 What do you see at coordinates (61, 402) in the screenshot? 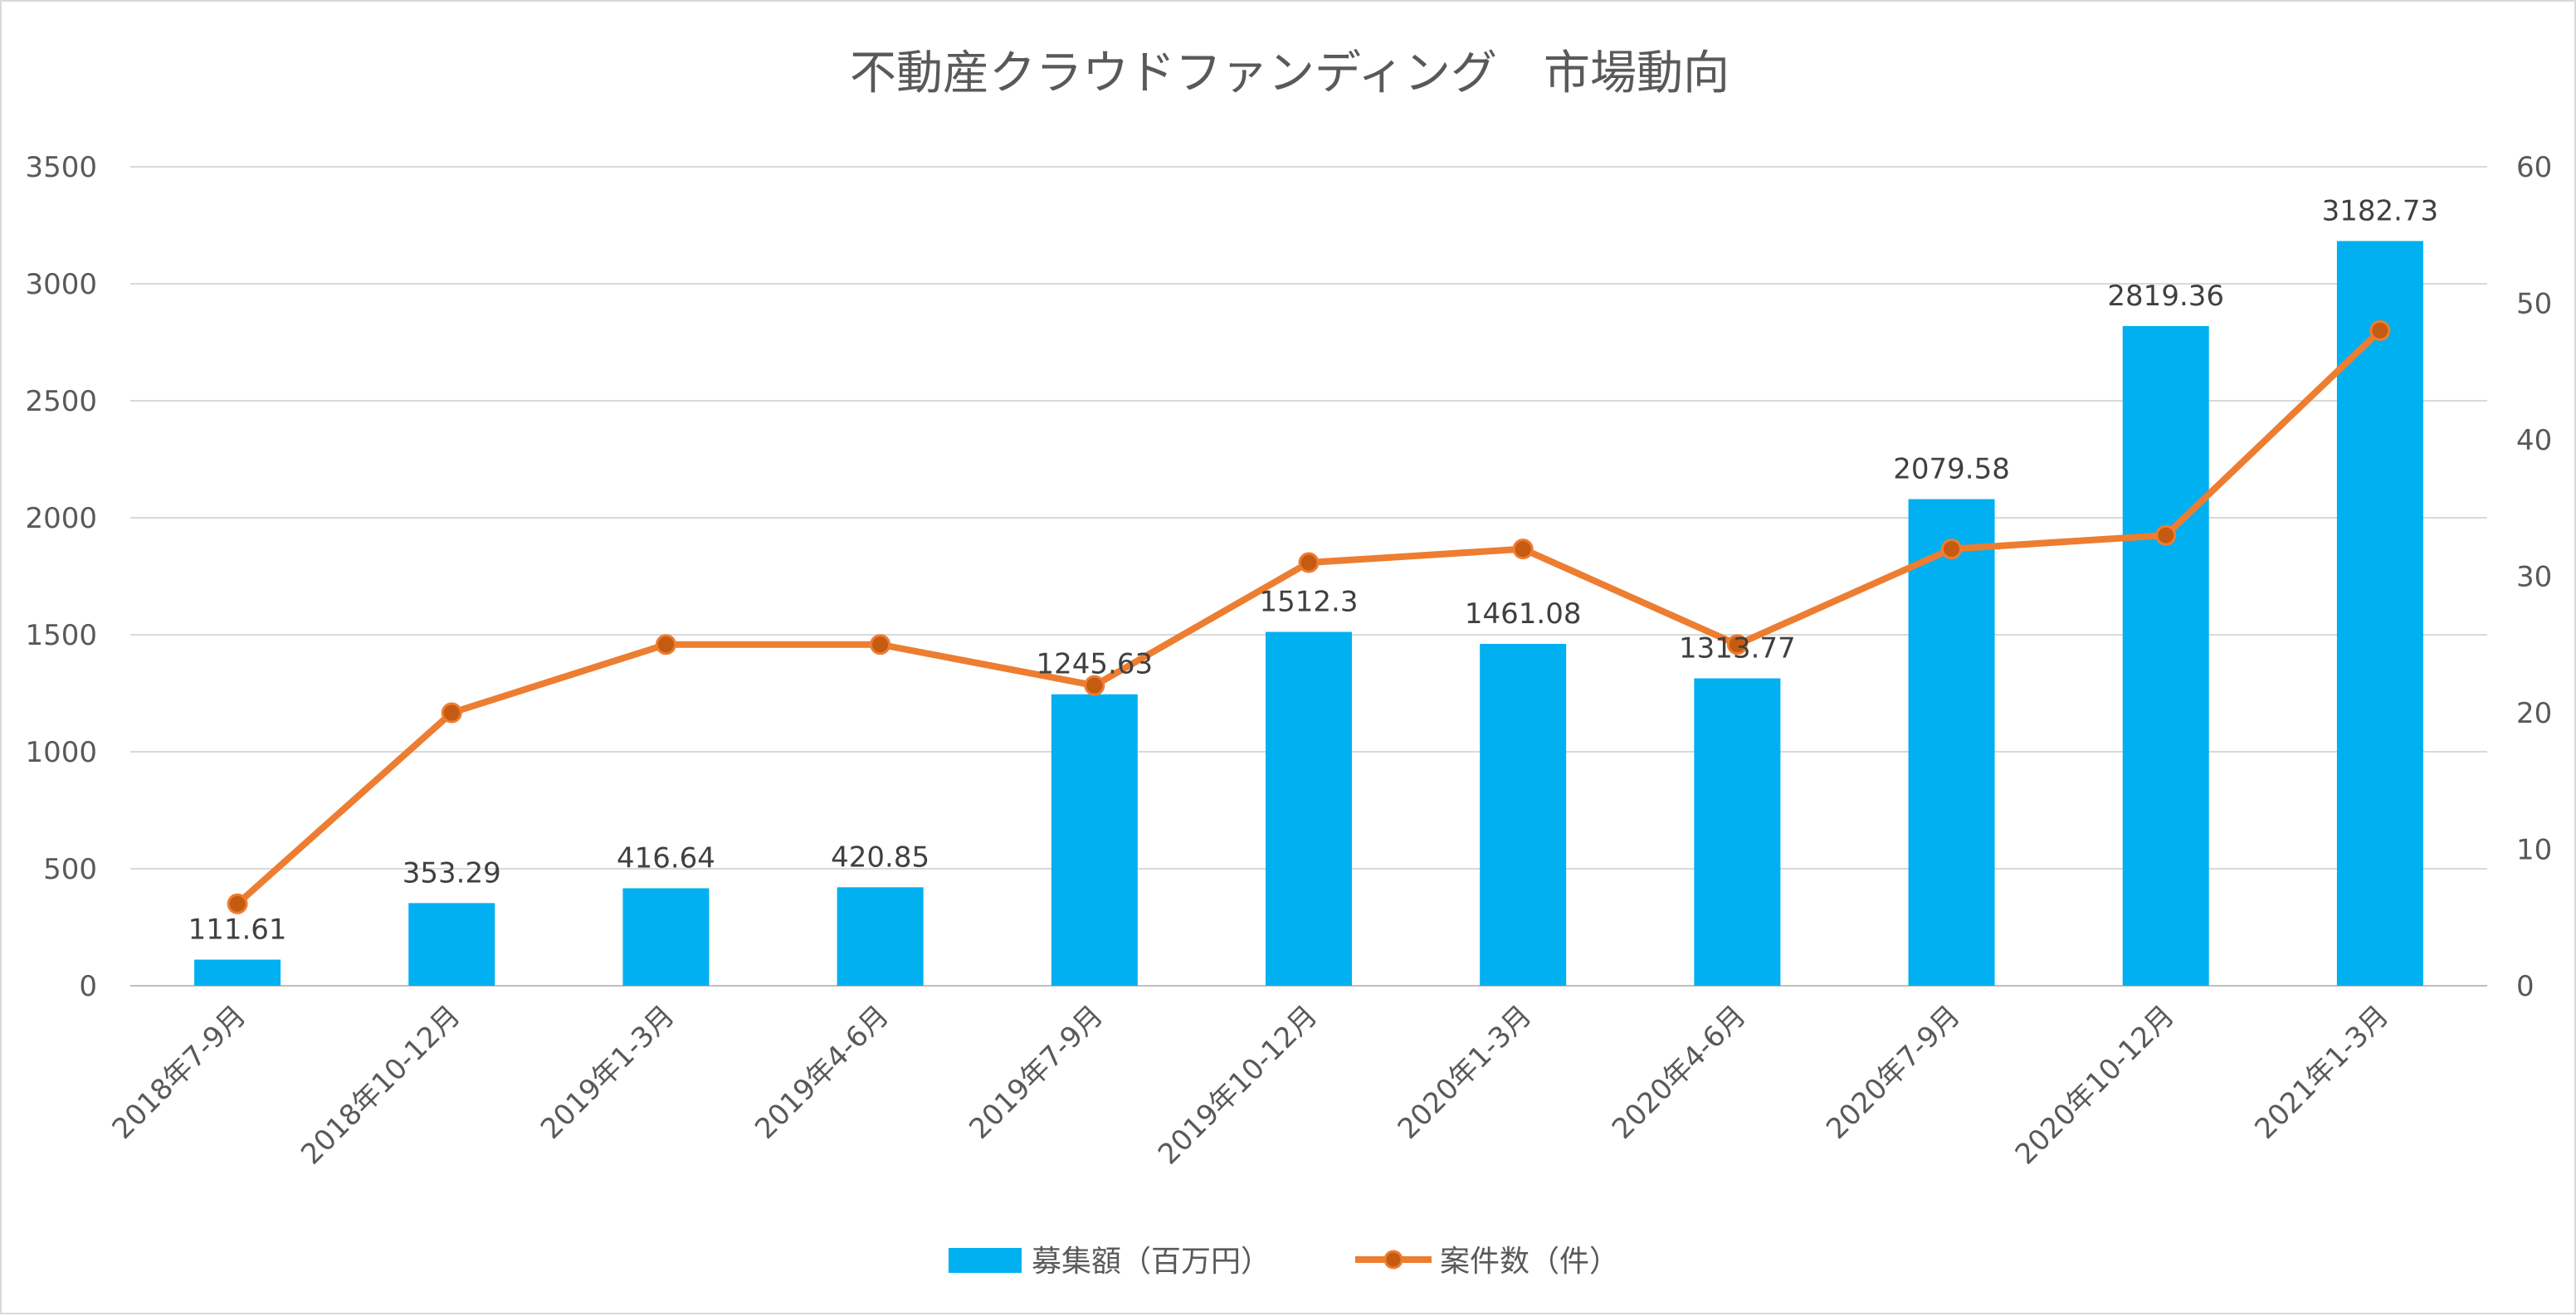
I see `y-left-tick-label: 2500` at bounding box center [61, 402].